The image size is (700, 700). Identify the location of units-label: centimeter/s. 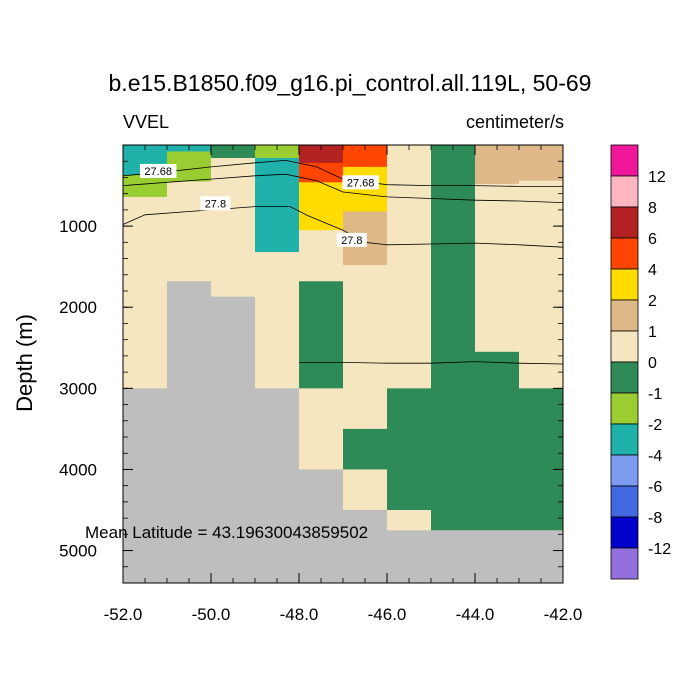
(514, 122).